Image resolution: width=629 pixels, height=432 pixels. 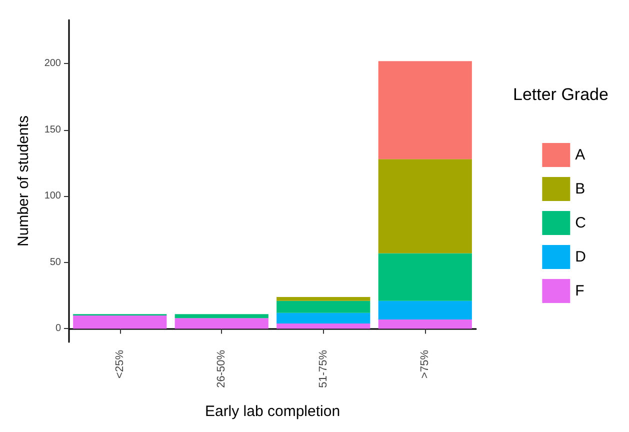 I want to click on legend-label: A, so click(x=580, y=155).